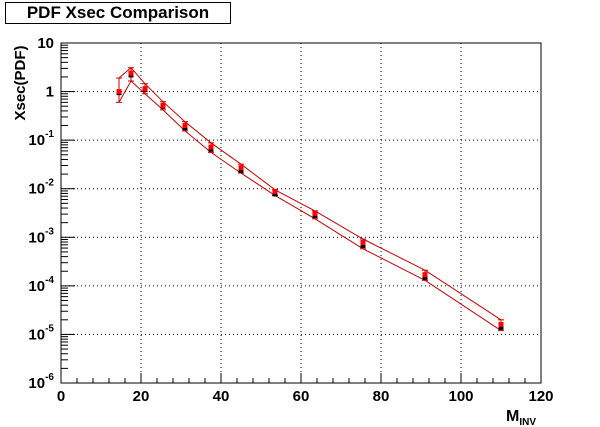  I want to click on y-tick-exponent: -1, so click(49, 134).